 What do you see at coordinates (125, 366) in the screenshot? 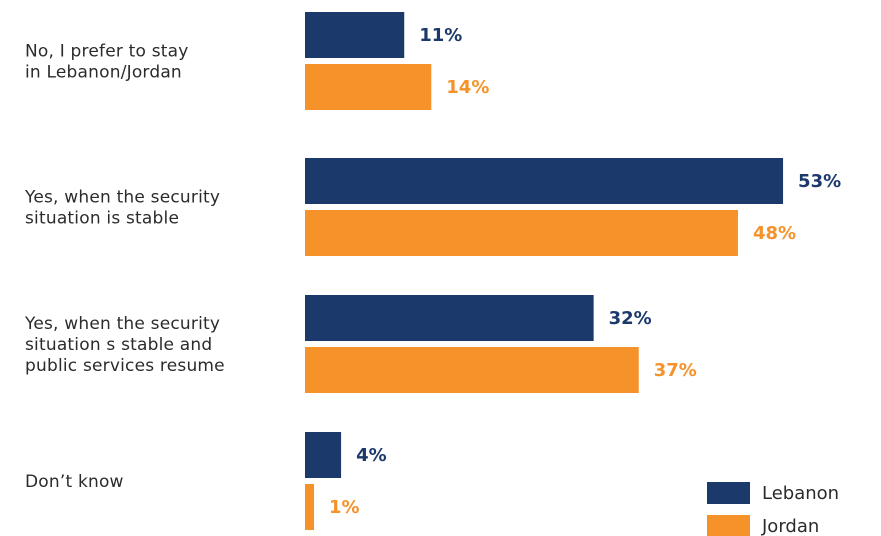
I see `category-label: public services resume` at bounding box center [125, 366].